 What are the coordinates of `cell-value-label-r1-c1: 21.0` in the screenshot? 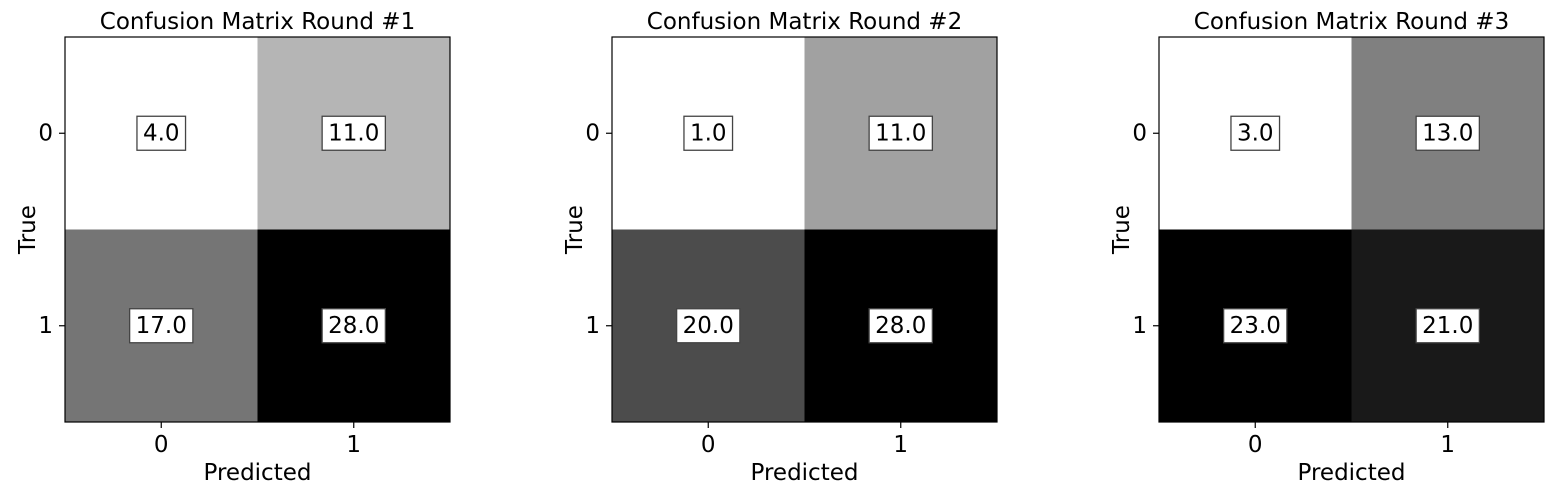 It's located at (1447, 326).